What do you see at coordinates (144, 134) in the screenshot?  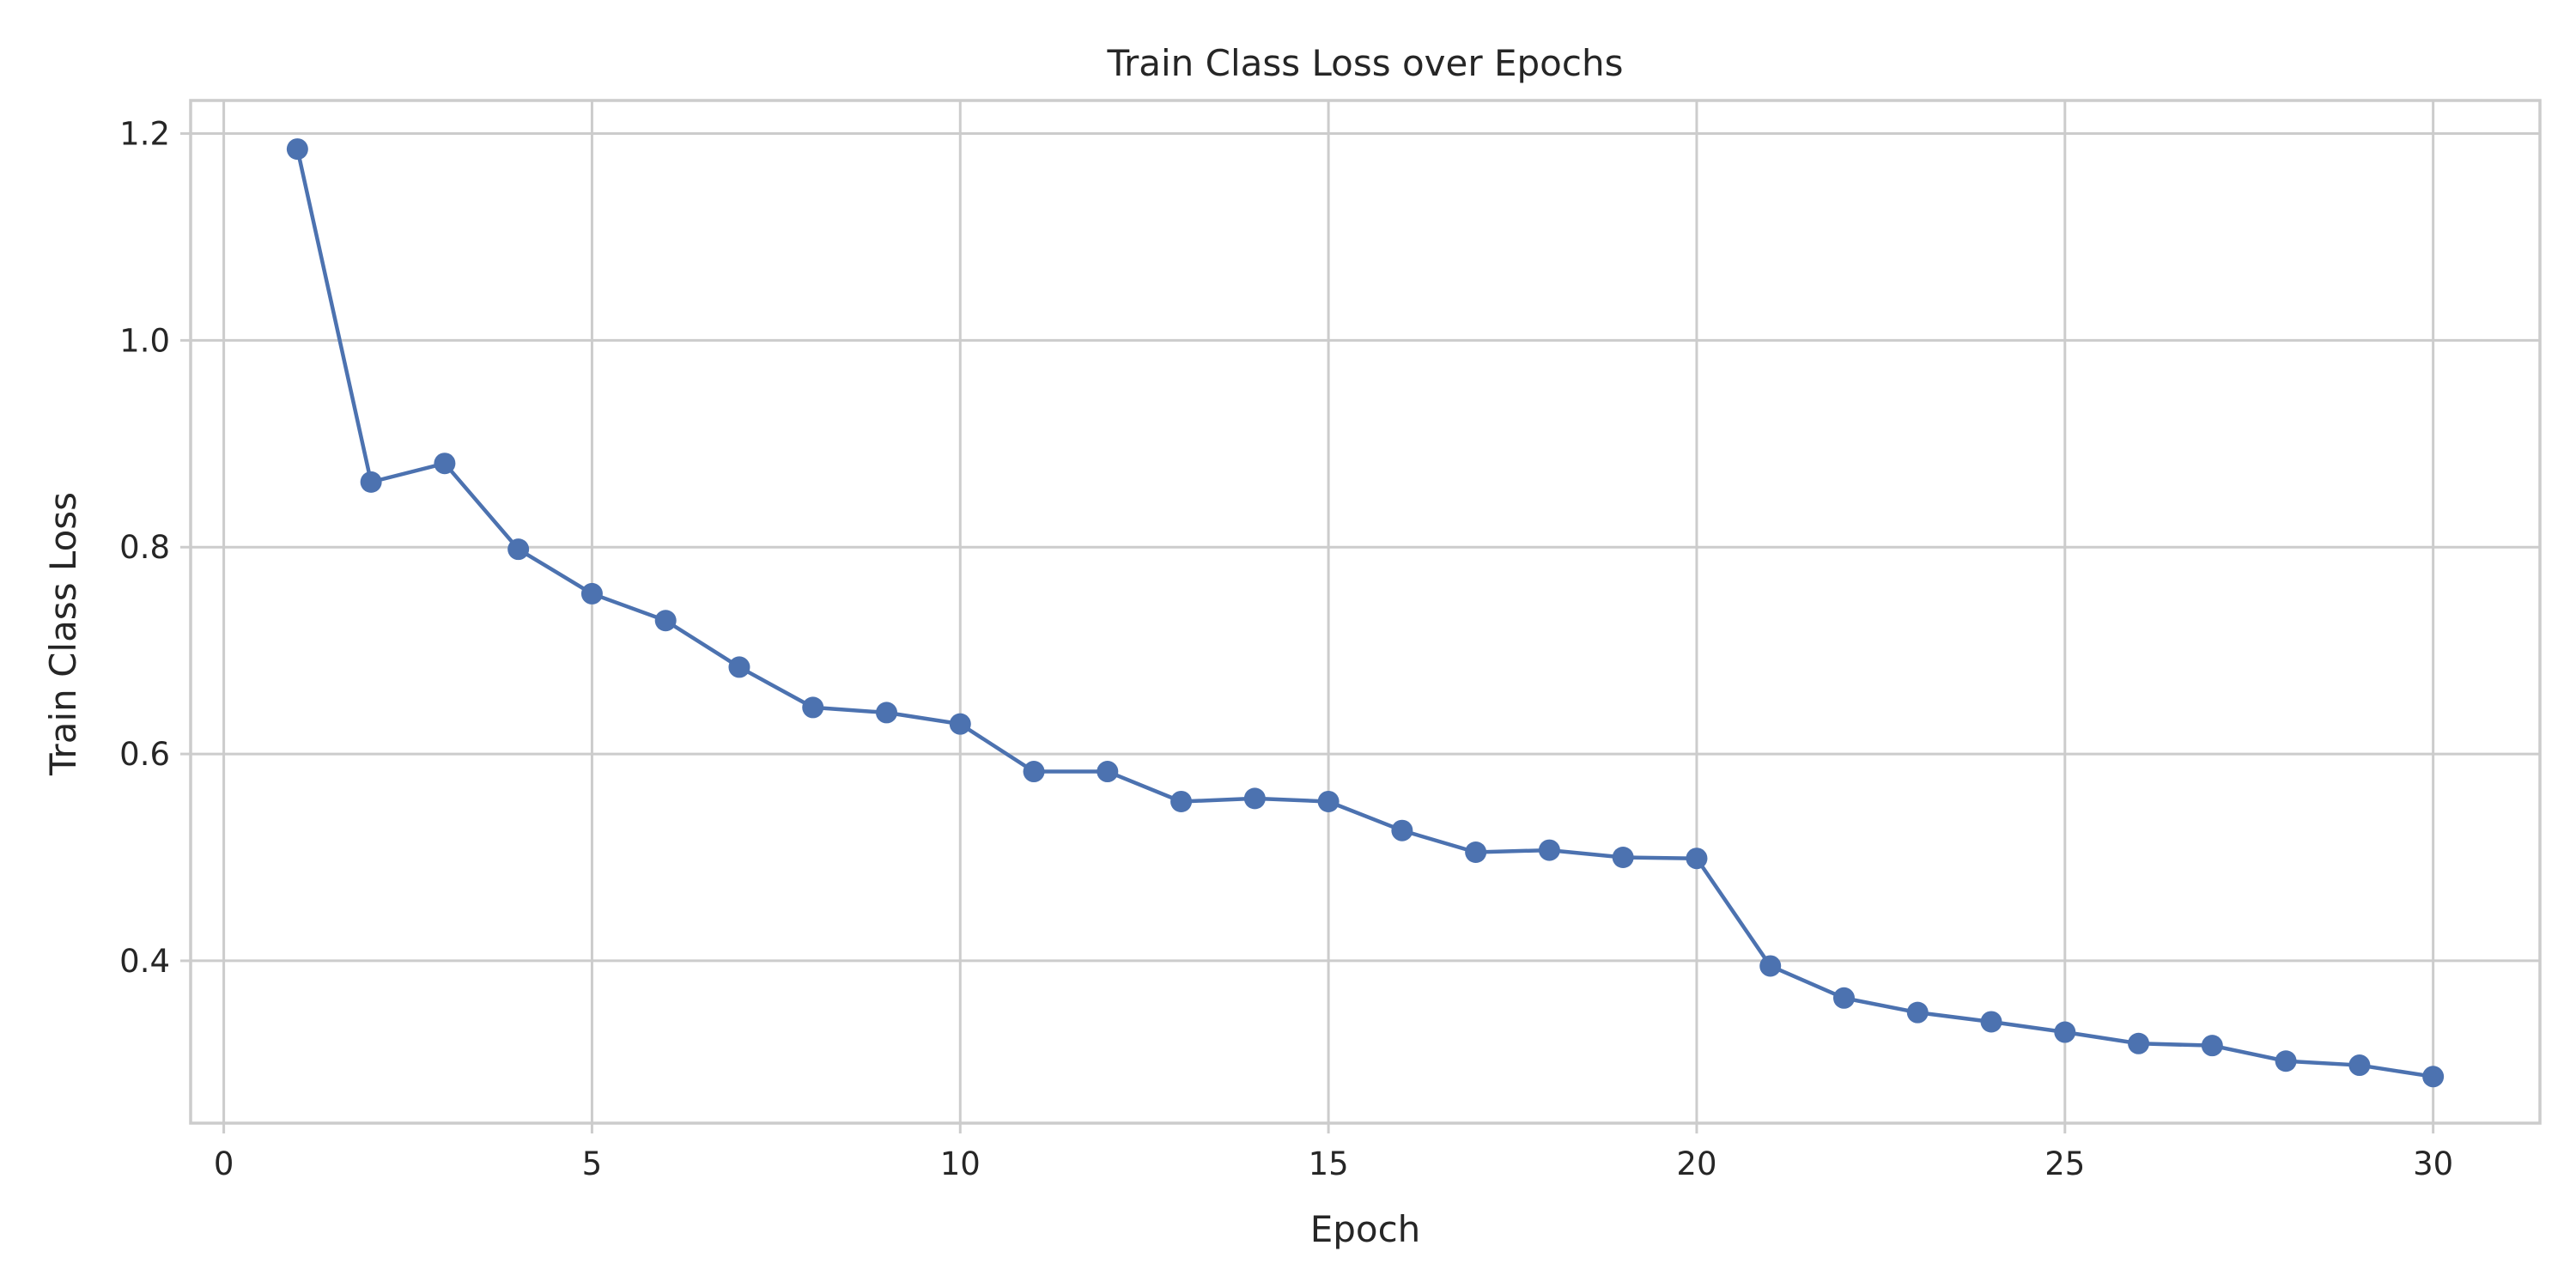 I see `y-tick-label: 1.2` at bounding box center [144, 134].